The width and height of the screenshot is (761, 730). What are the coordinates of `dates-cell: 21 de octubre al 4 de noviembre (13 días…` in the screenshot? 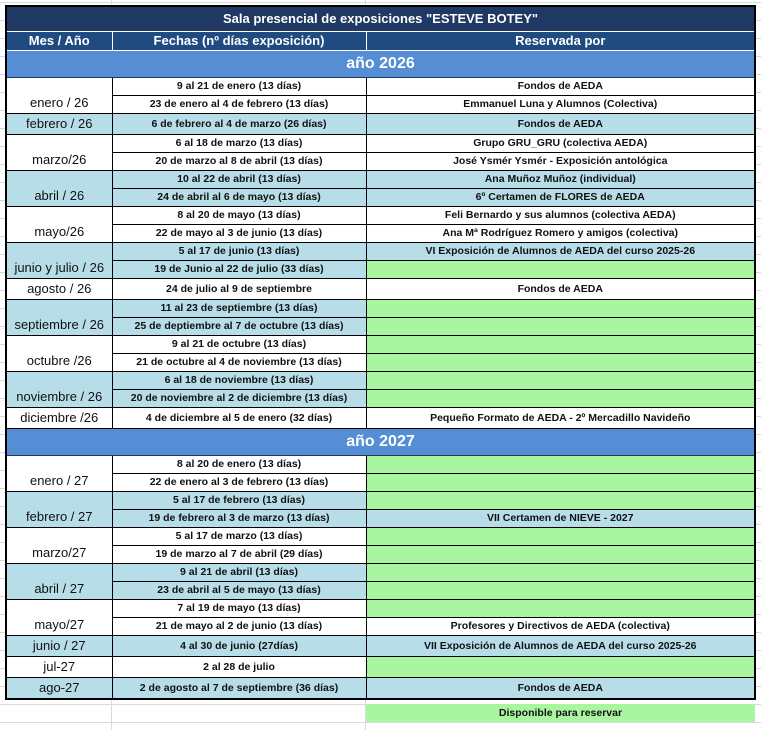 It's located at (239, 362).